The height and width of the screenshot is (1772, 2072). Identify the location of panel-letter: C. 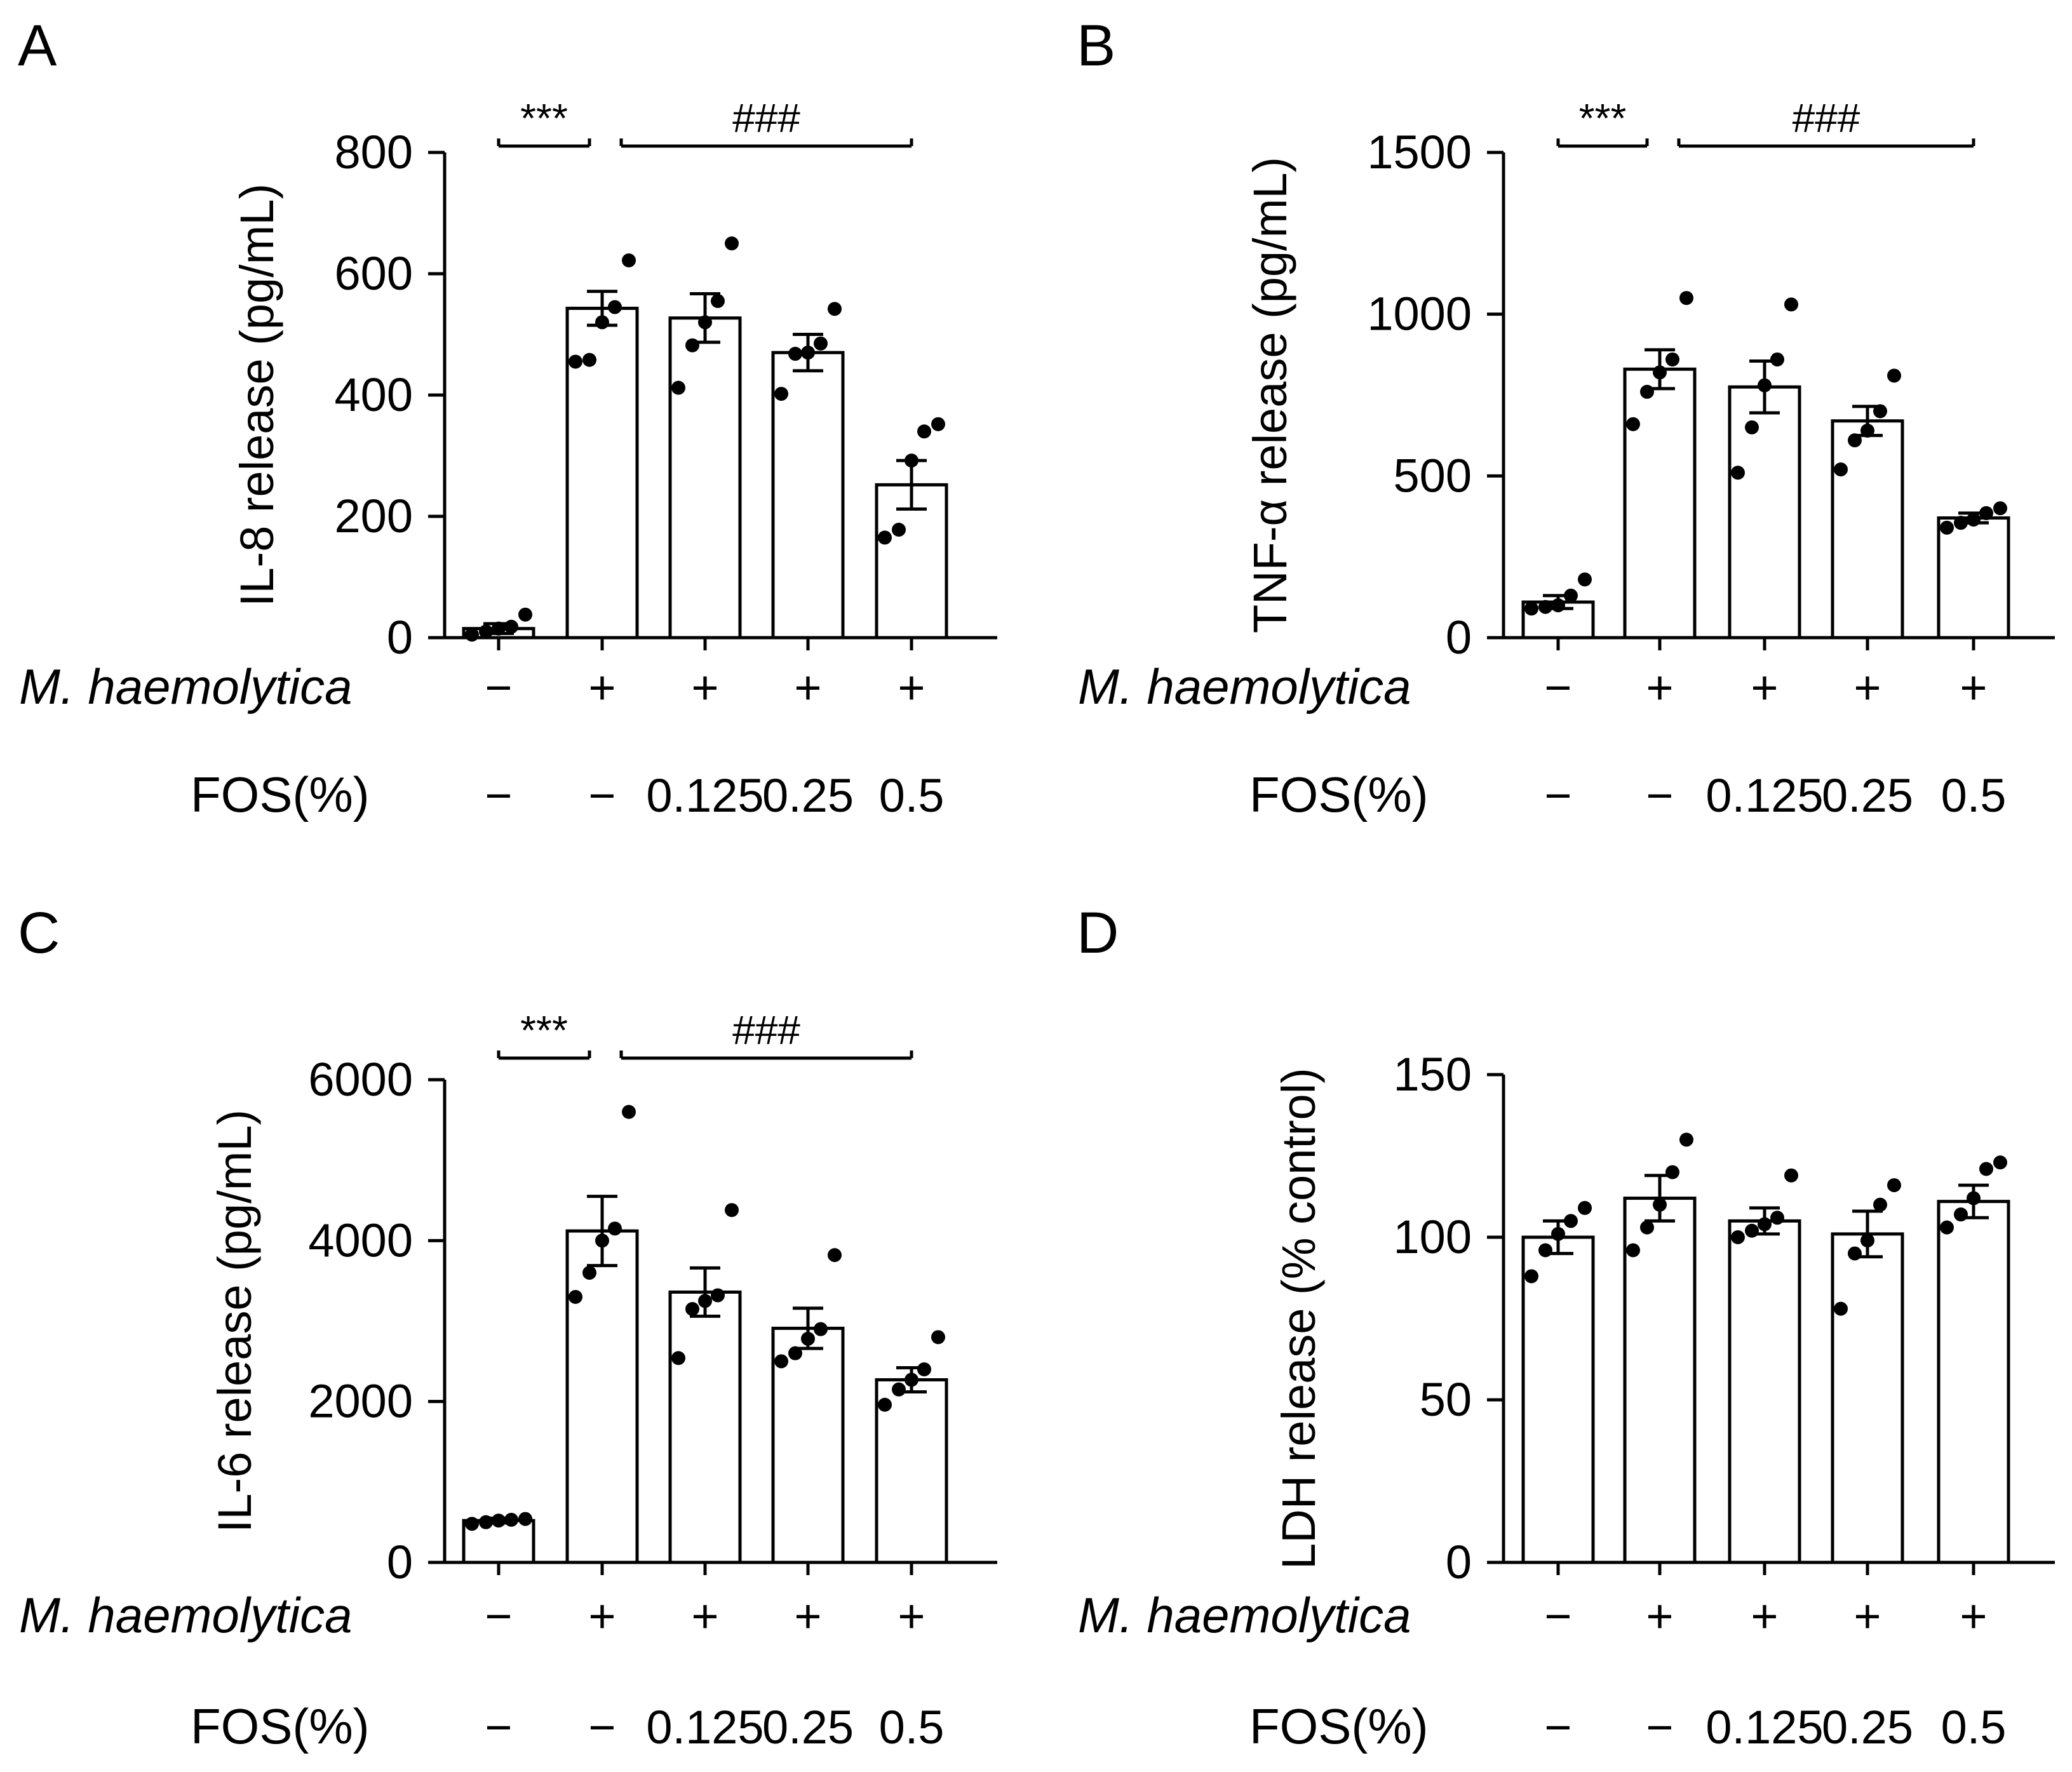
(39, 933).